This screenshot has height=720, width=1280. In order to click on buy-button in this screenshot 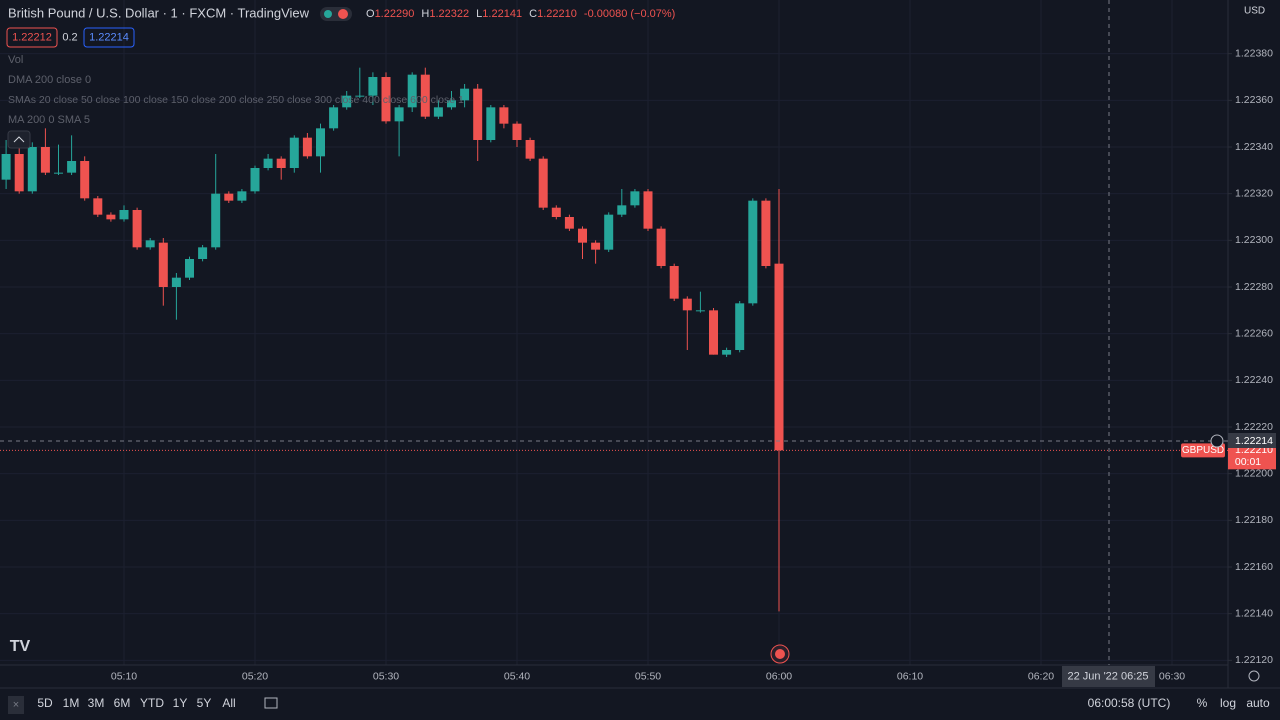, I will do `click(109, 37)`.